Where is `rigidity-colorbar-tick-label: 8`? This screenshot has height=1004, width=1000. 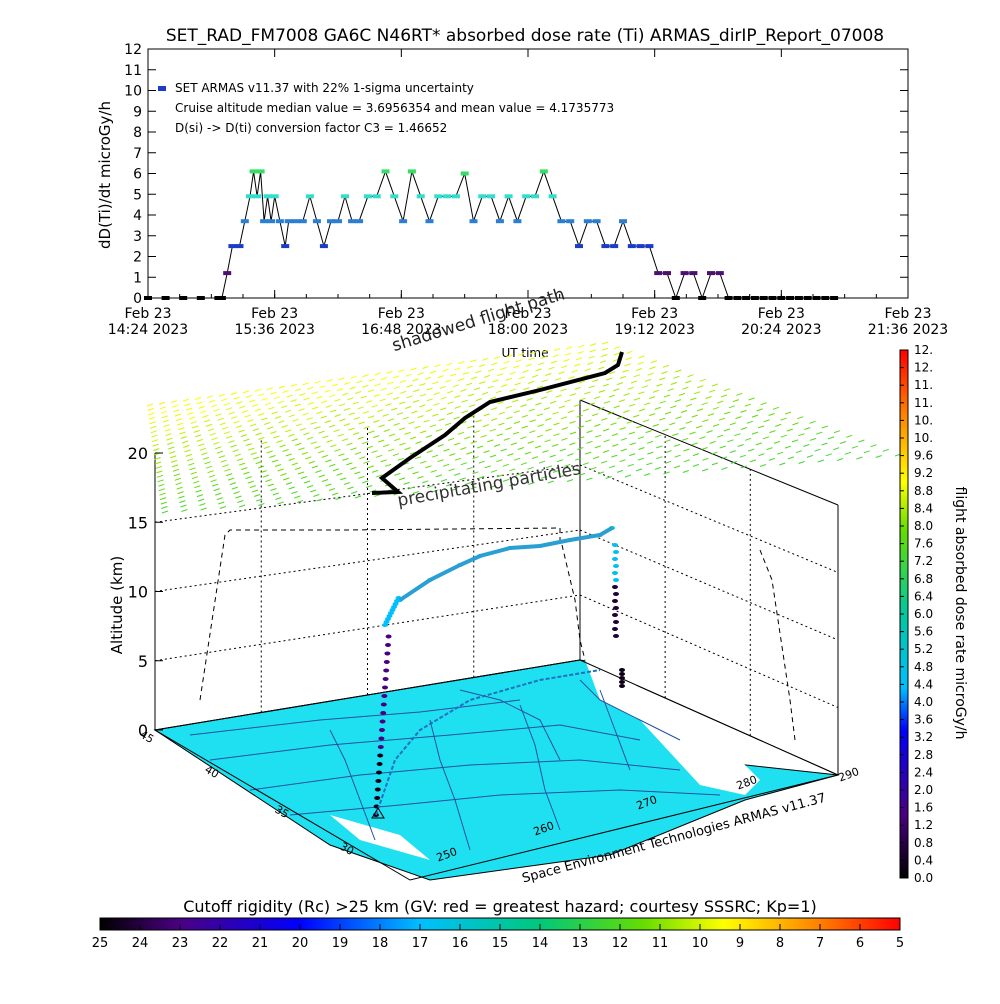 rigidity-colorbar-tick-label: 8 is located at coordinates (780, 943).